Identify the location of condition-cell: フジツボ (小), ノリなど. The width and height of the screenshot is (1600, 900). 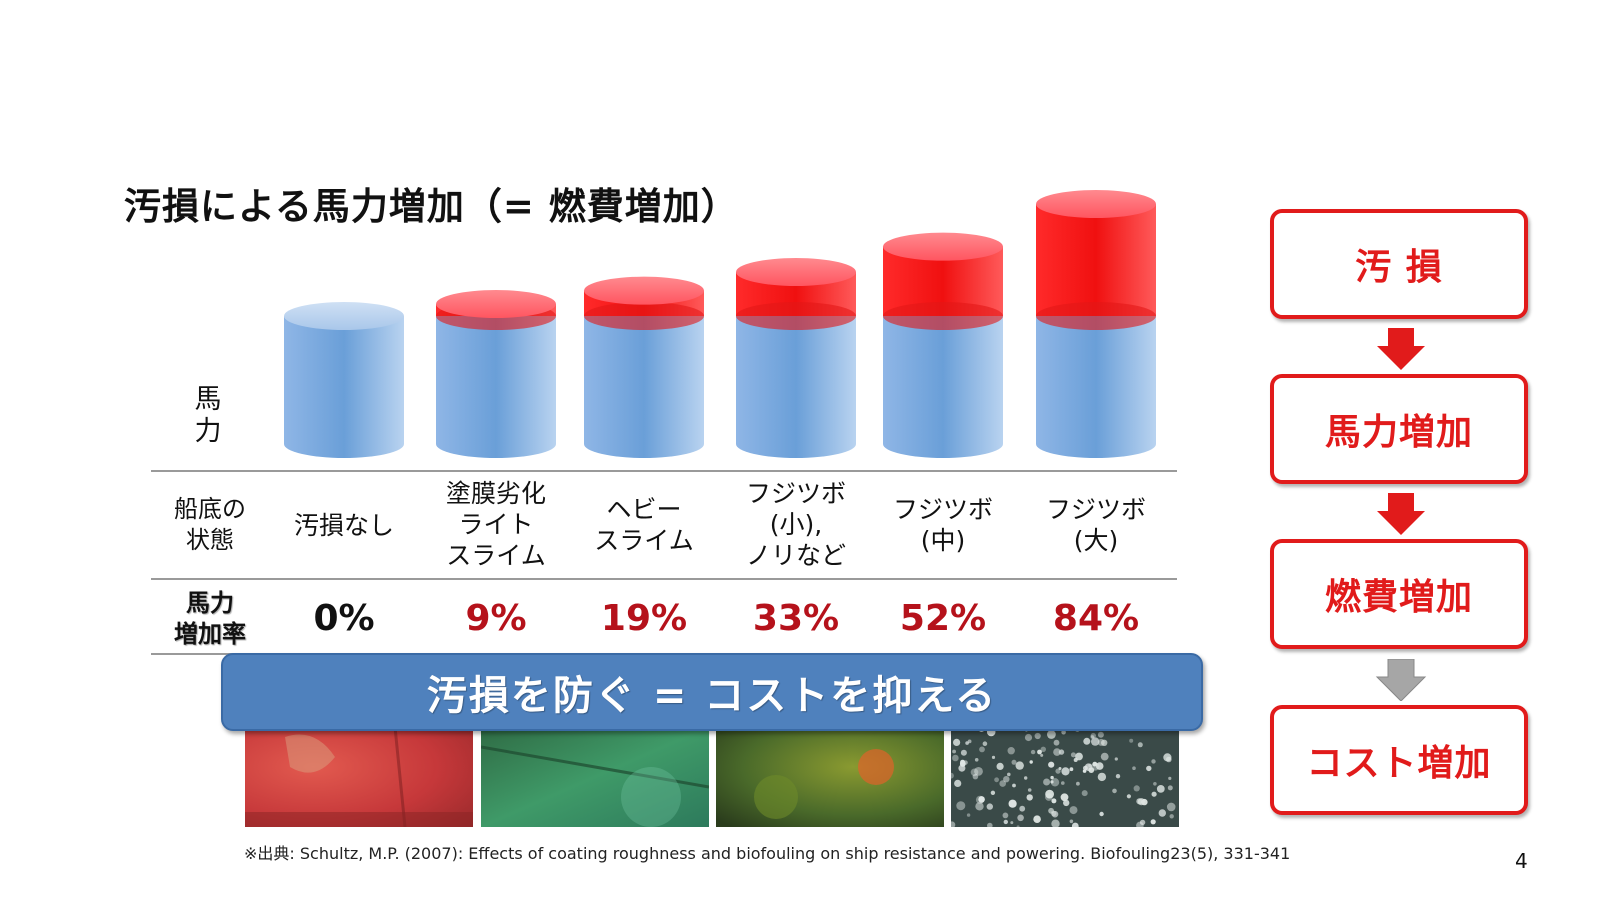
(795, 524).